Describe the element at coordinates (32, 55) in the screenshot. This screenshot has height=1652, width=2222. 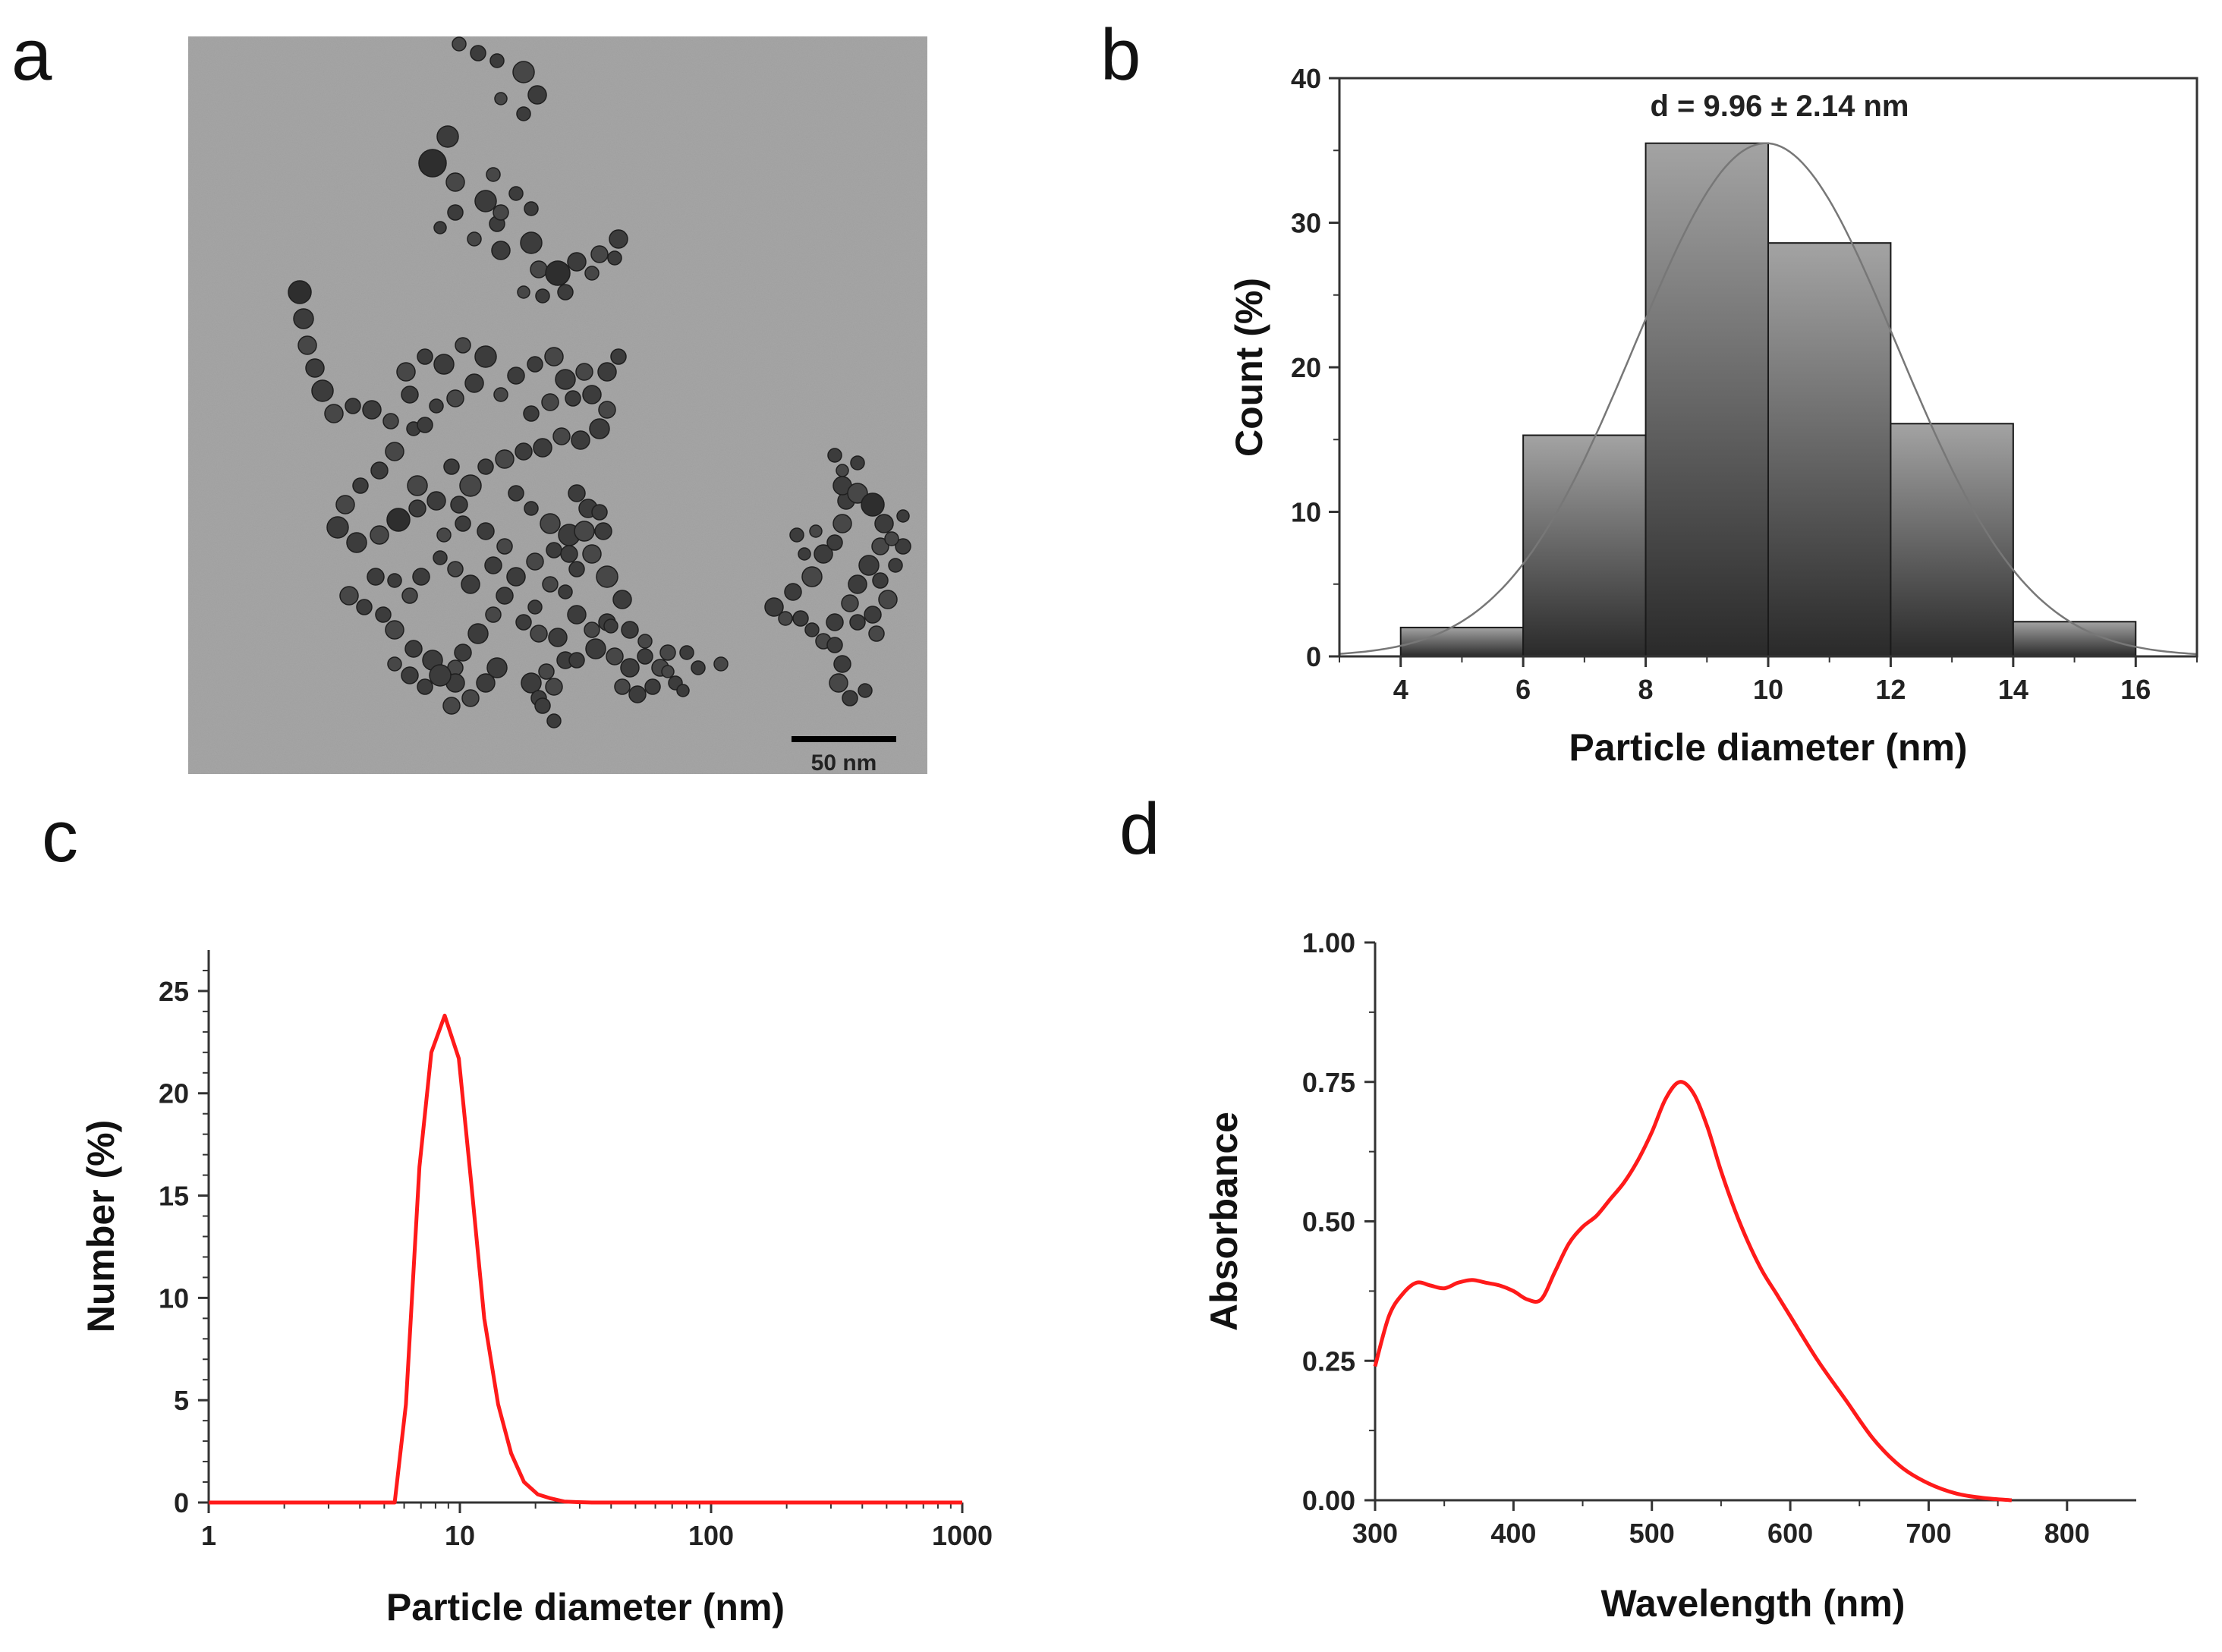
I see `panel-label-a: a` at that location.